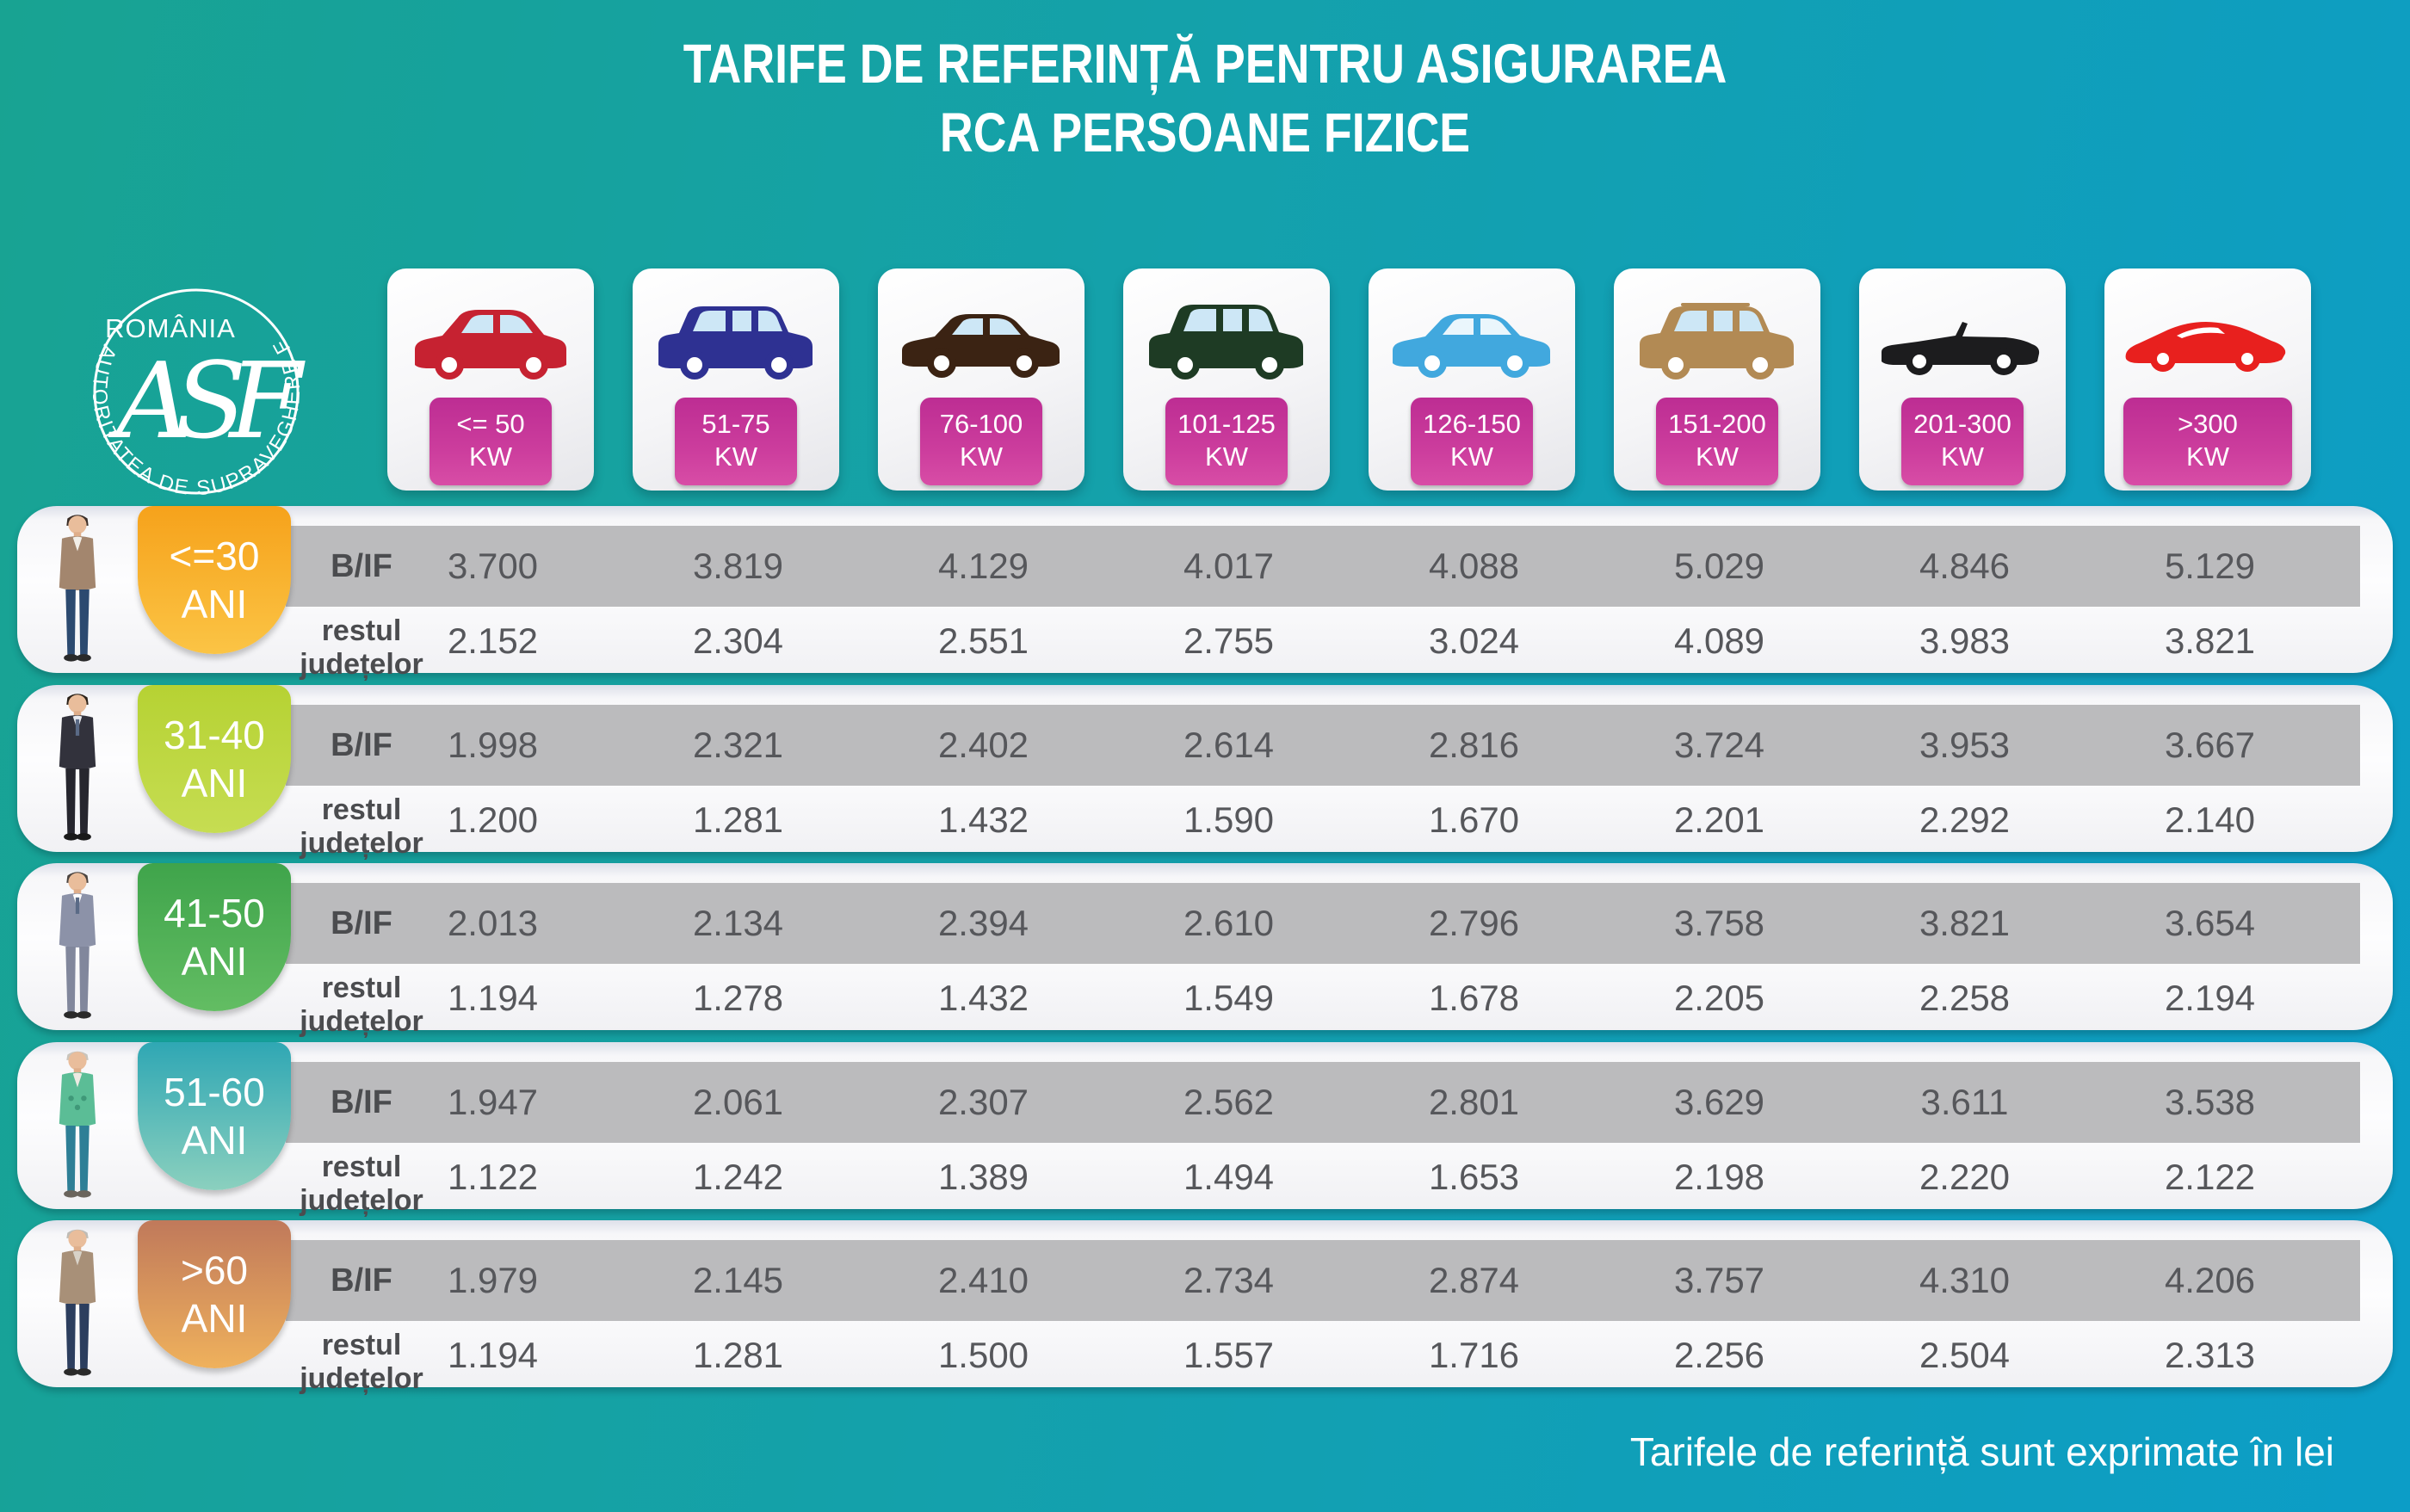  I want to click on person-avatar-middle-aged-man, so click(78, 945).